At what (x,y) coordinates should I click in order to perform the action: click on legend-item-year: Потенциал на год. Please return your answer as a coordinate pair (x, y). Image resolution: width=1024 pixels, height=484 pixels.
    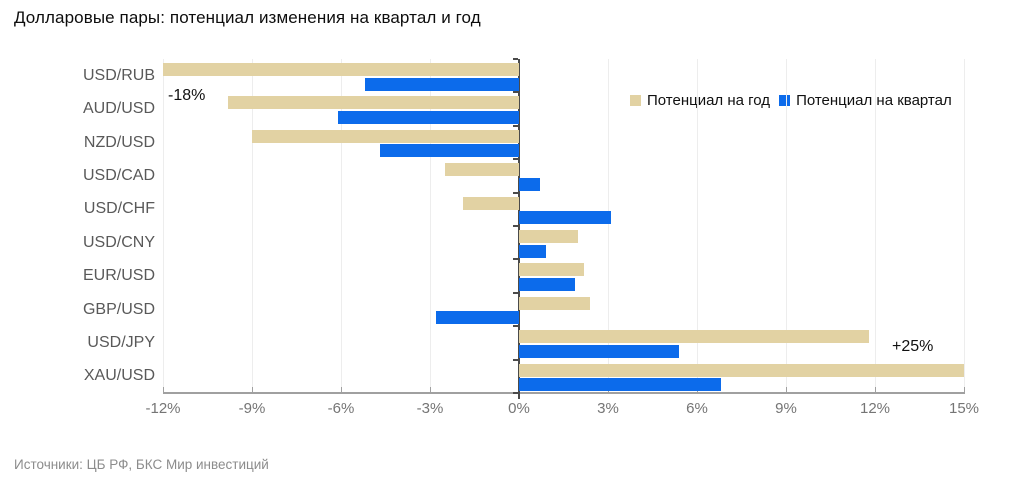
    Looking at the image, I should click on (700, 100).